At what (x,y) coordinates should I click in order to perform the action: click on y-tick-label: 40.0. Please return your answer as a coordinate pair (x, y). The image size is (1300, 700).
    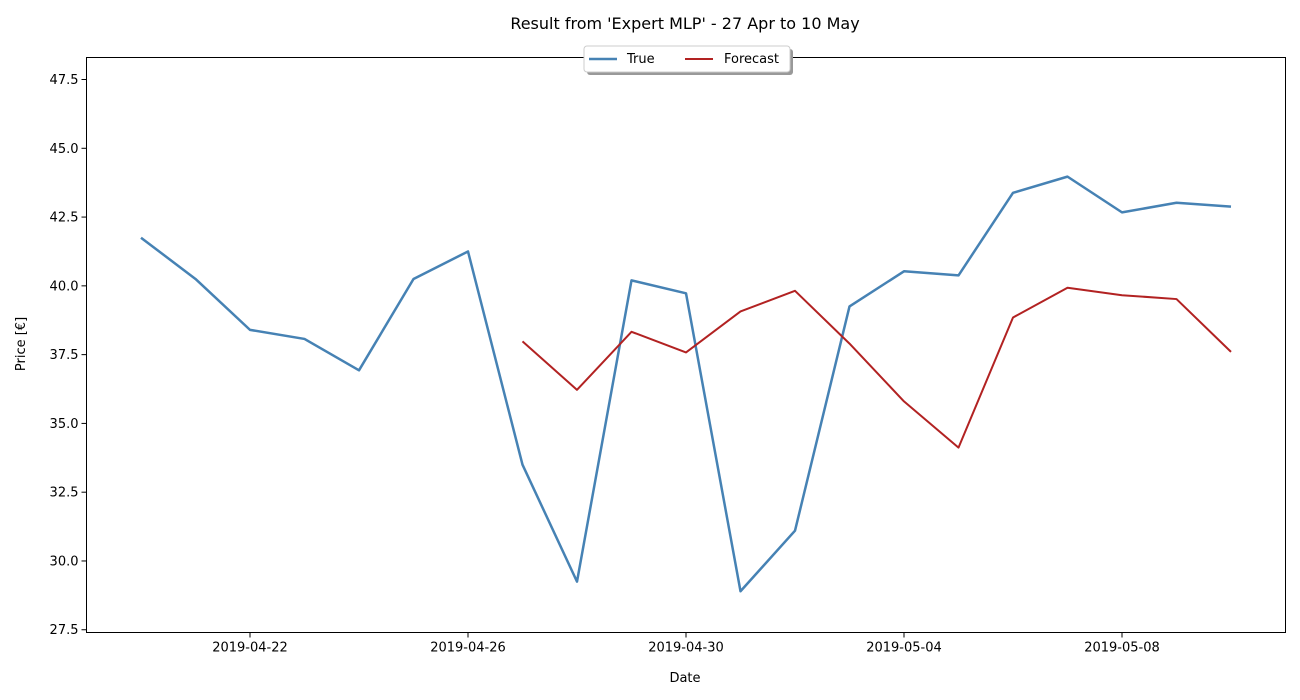
    Looking at the image, I should click on (64, 286).